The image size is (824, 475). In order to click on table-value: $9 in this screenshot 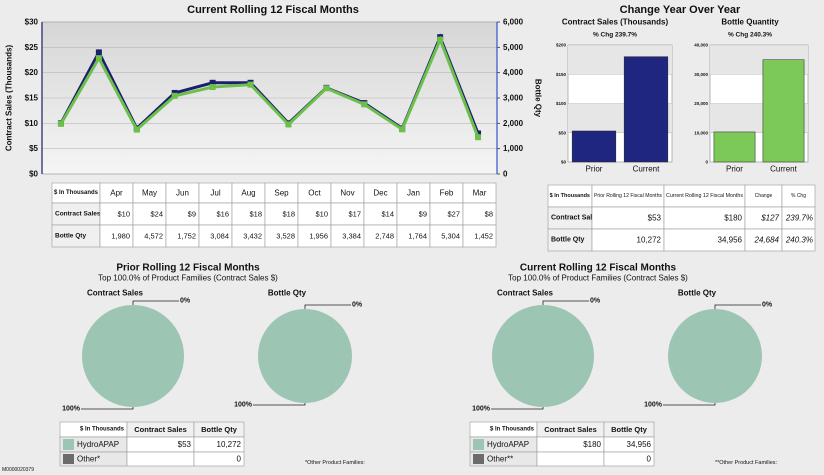, I will do `click(423, 214)`.